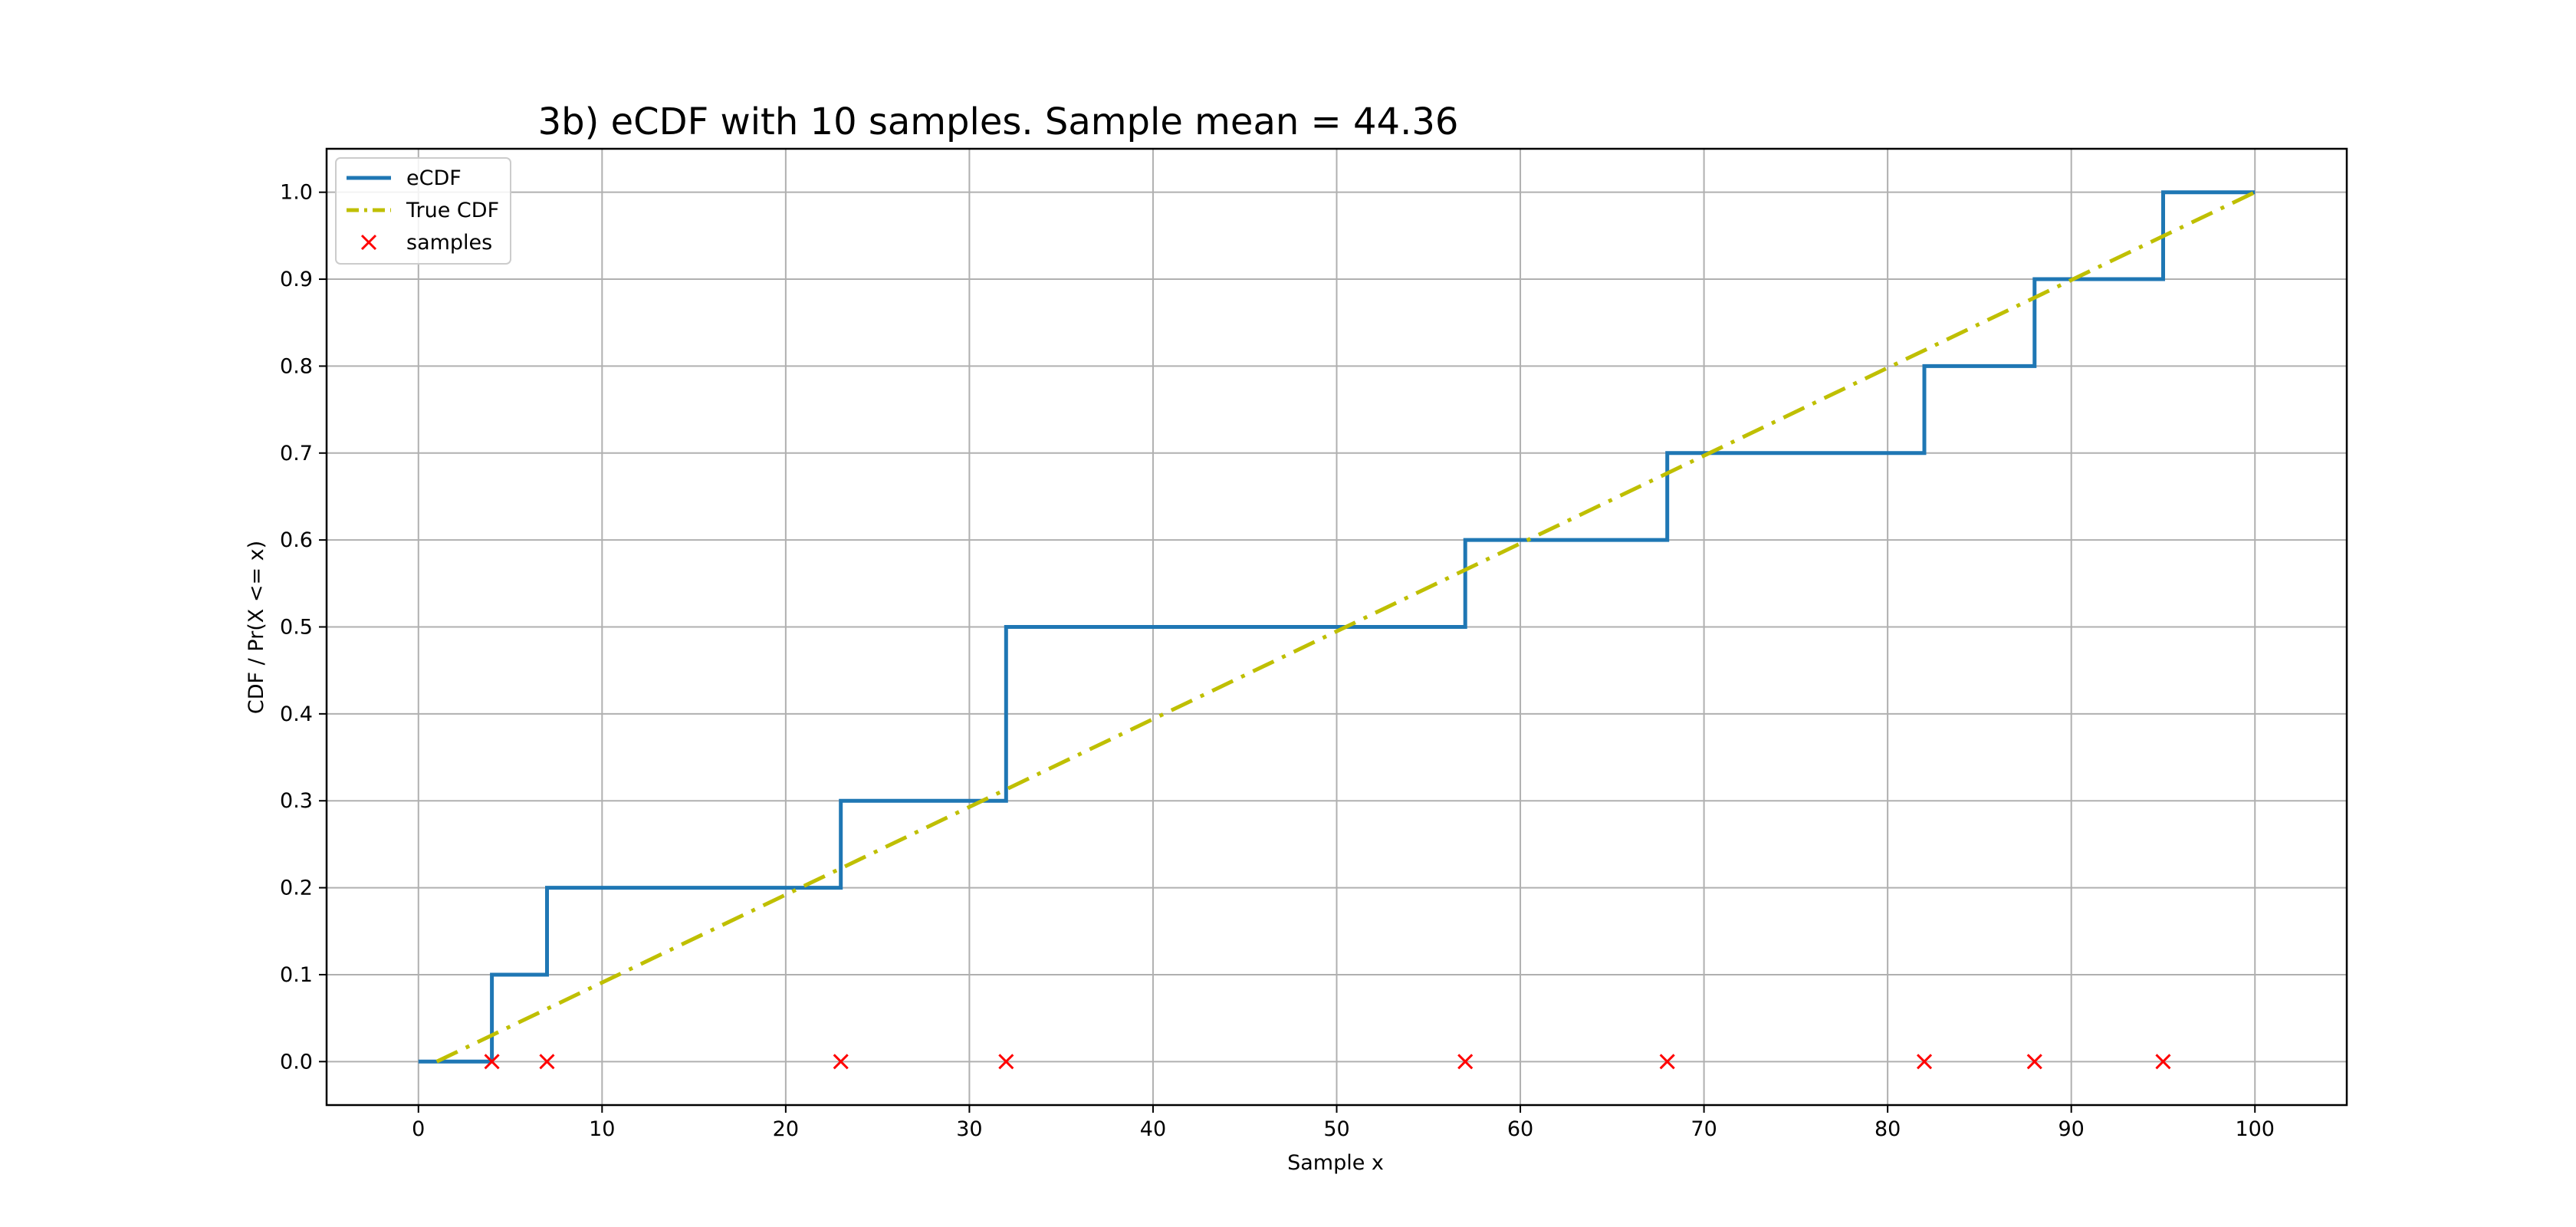 This screenshot has height=1227, width=2576. Describe the element at coordinates (1520, 1129) in the screenshot. I see `x-tick-label: 60` at that location.